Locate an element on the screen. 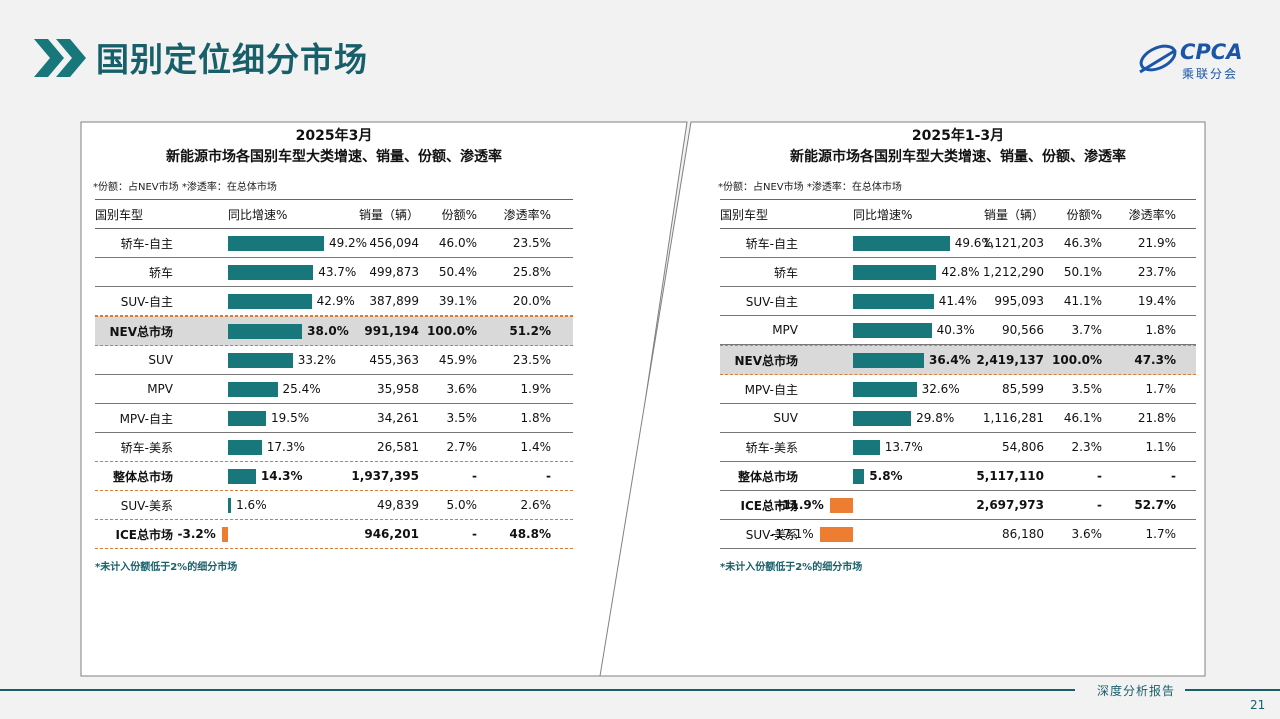  penetration-cell: 21.9% is located at coordinates (1156, 243).